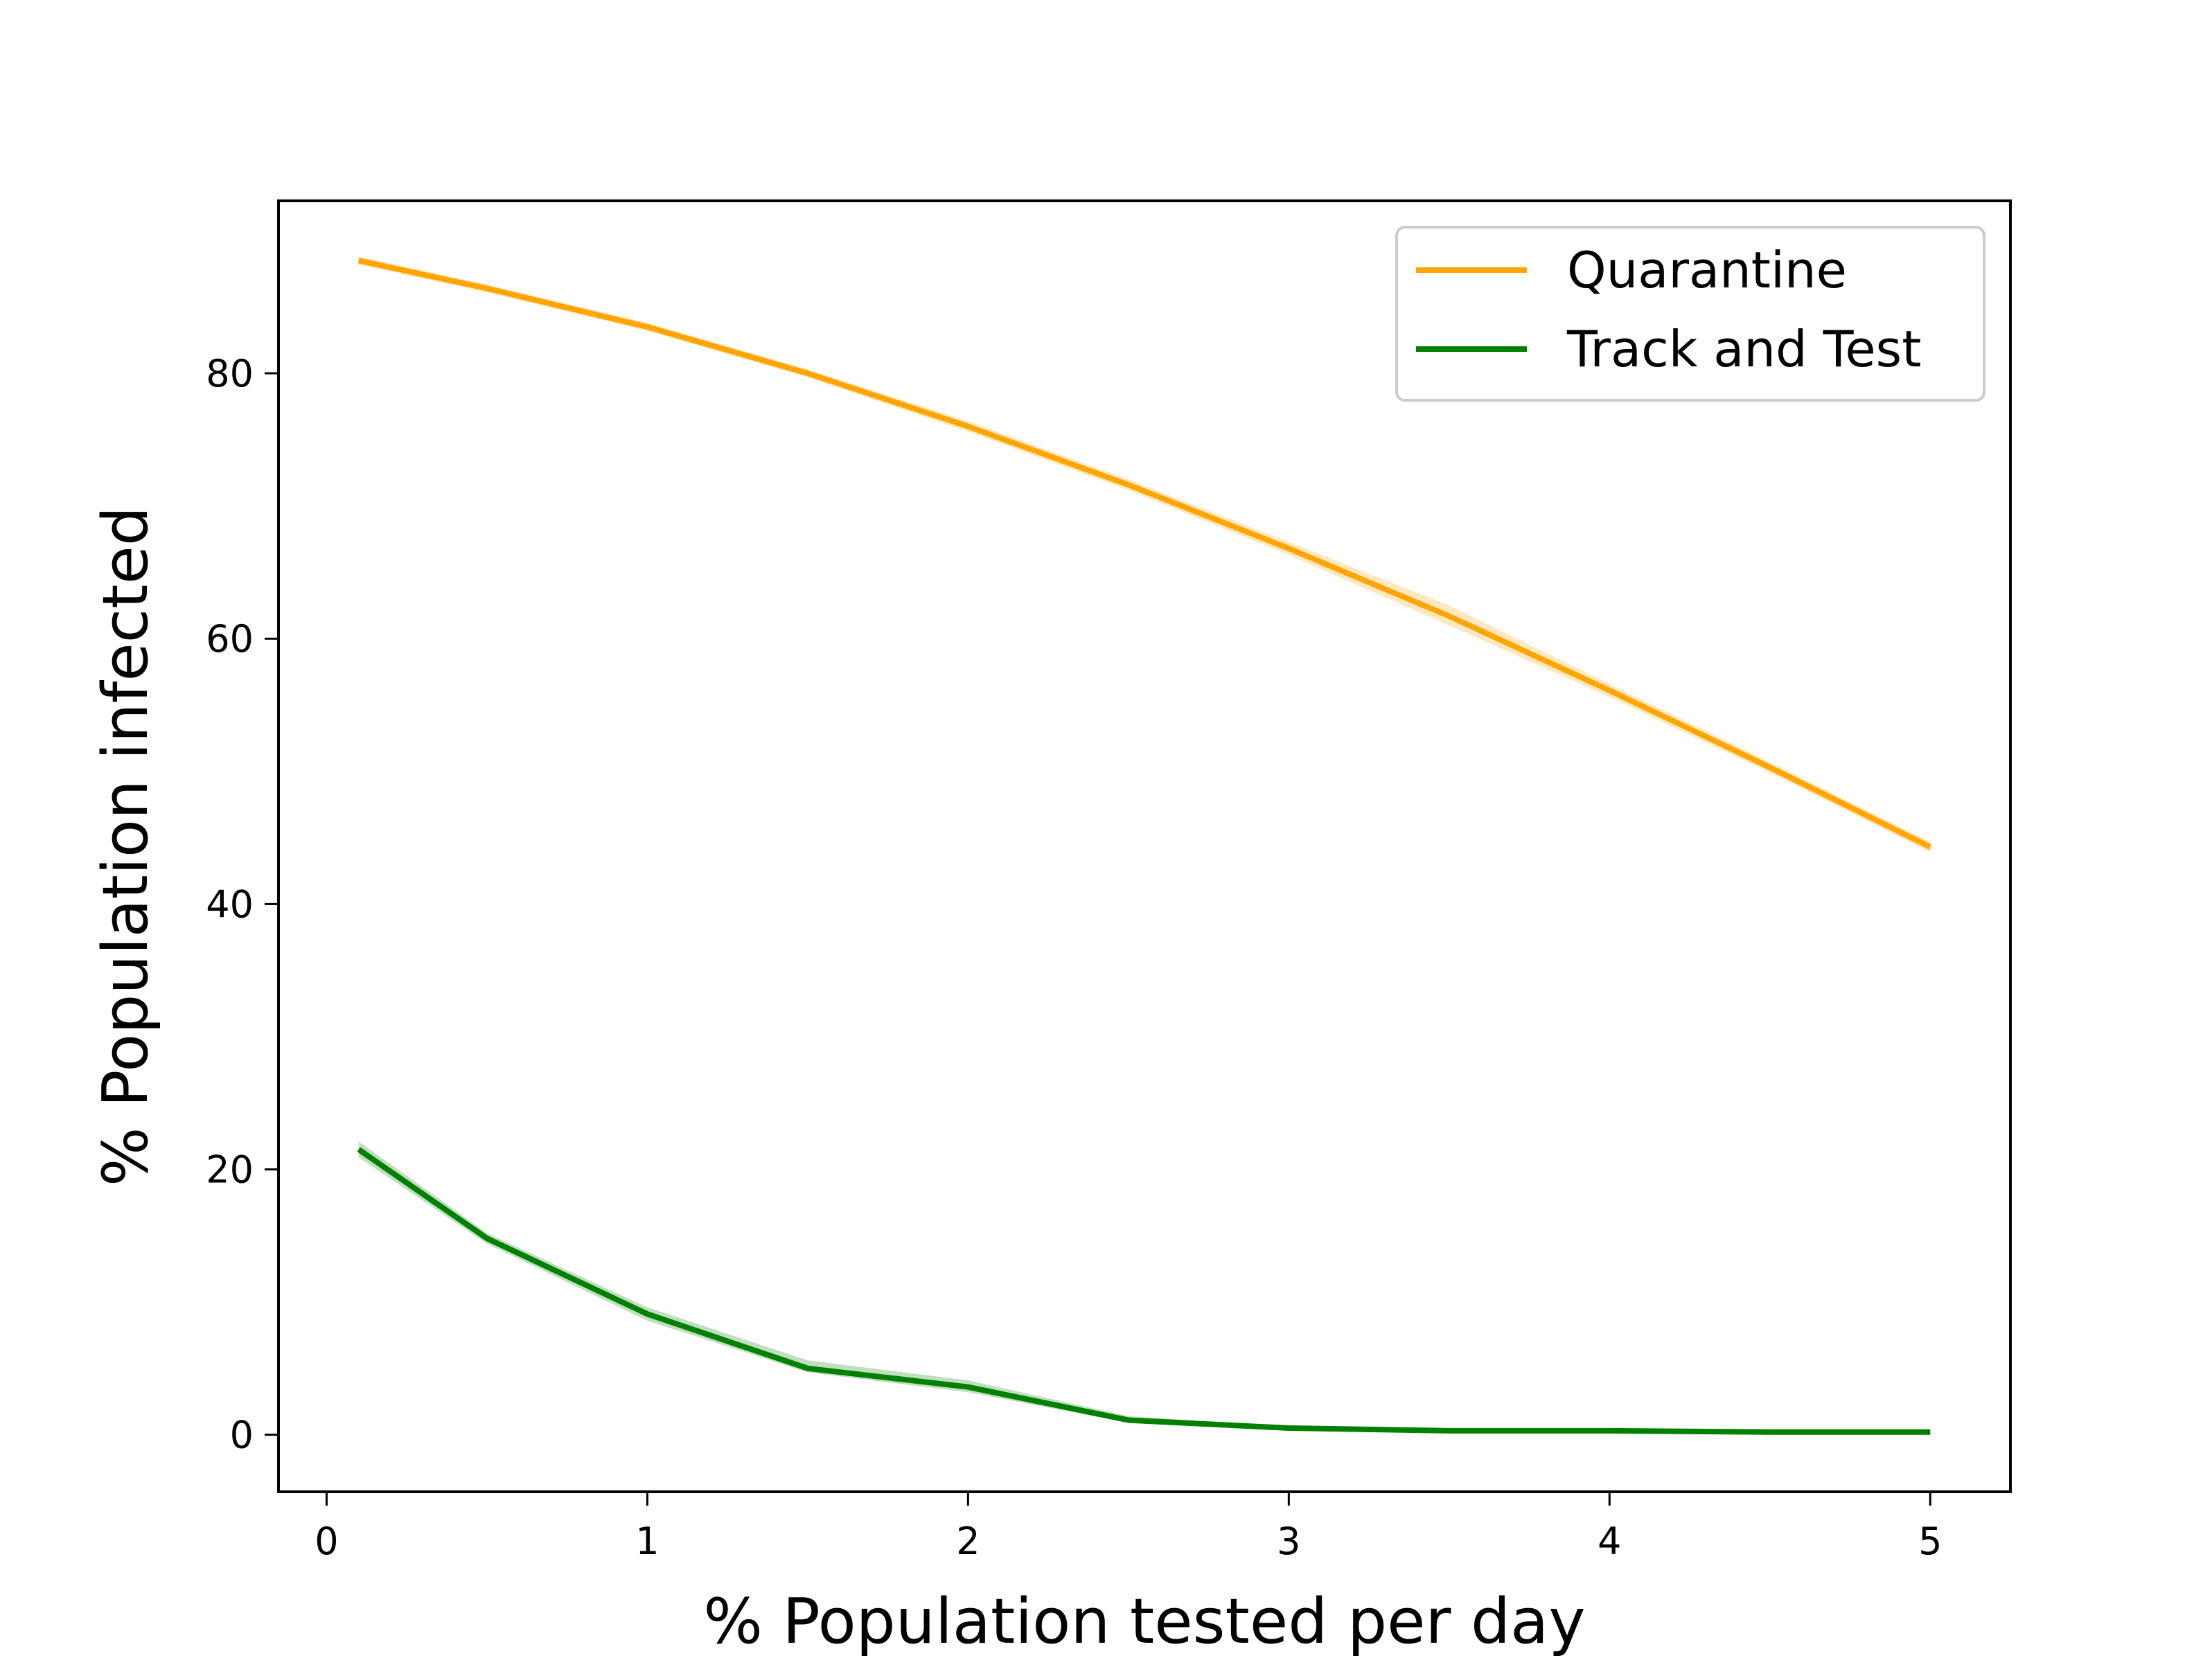  Describe the element at coordinates (647, 1541) in the screenshot. I see `x-tick-label: 1` at that location.